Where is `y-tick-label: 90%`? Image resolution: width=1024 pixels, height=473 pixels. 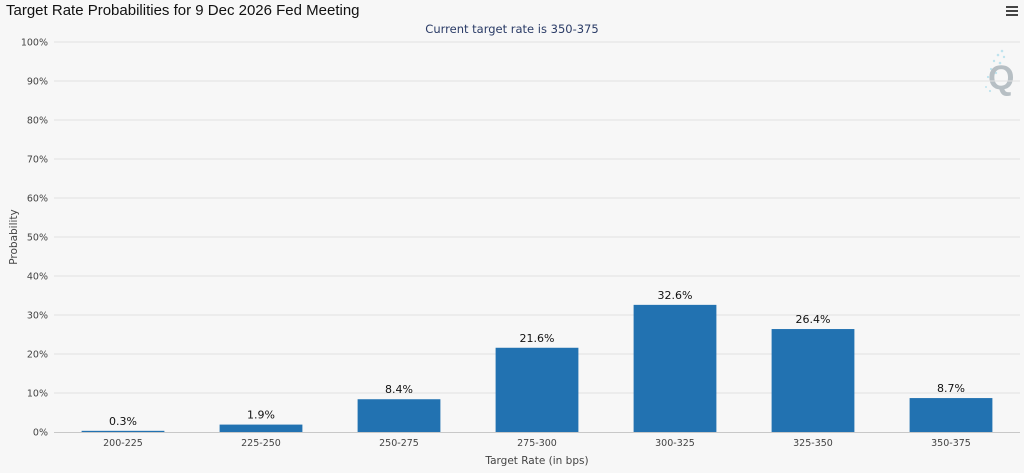
y-tick-label: 90% is located at coordinates (37, 82).